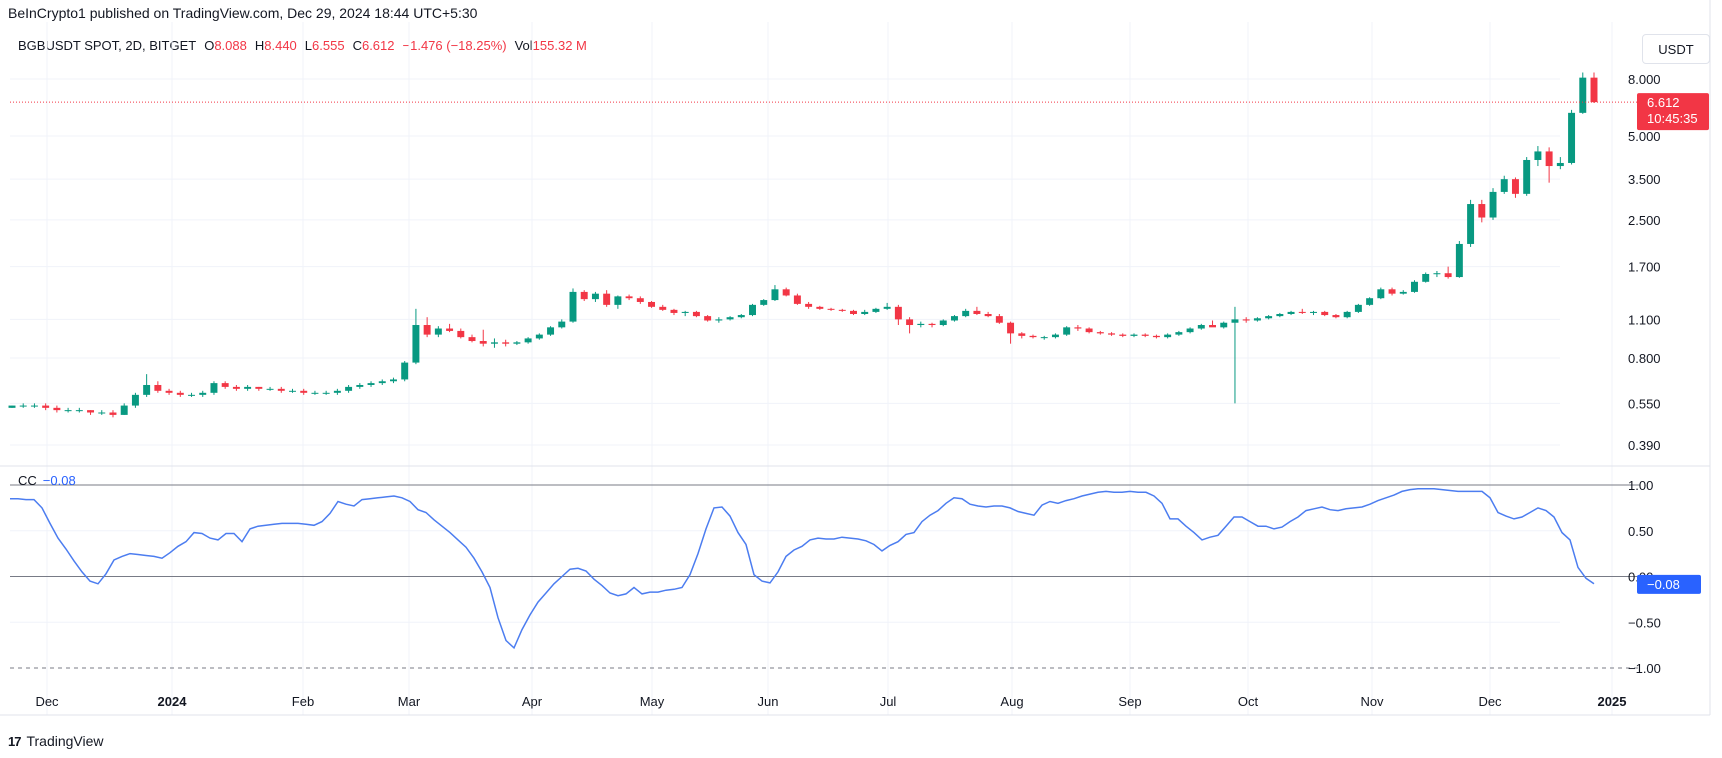  I want to click on low-label: L, so click(308, 45).